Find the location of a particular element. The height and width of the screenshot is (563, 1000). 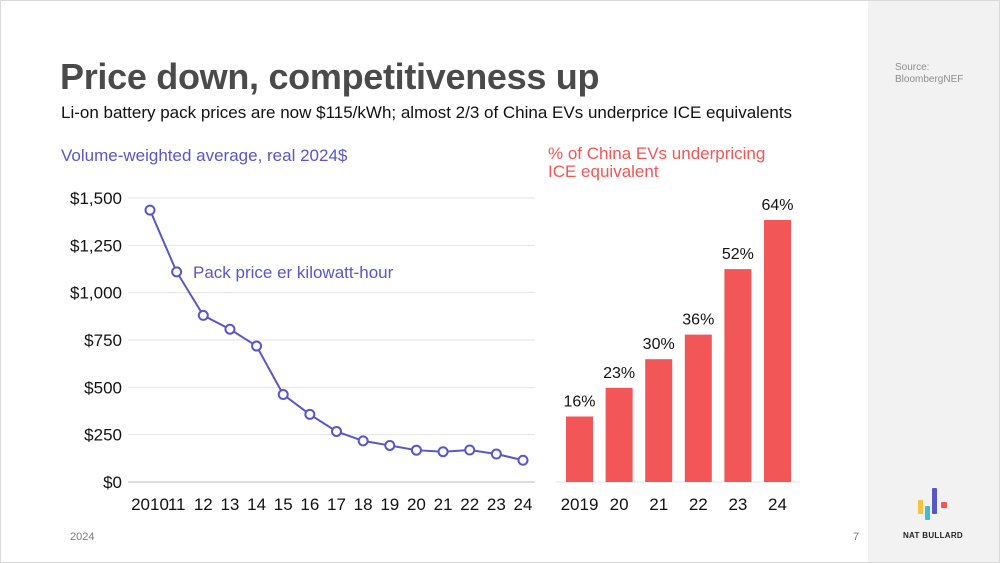

x-tick-label: 21 is located at coordinates (443, 504).